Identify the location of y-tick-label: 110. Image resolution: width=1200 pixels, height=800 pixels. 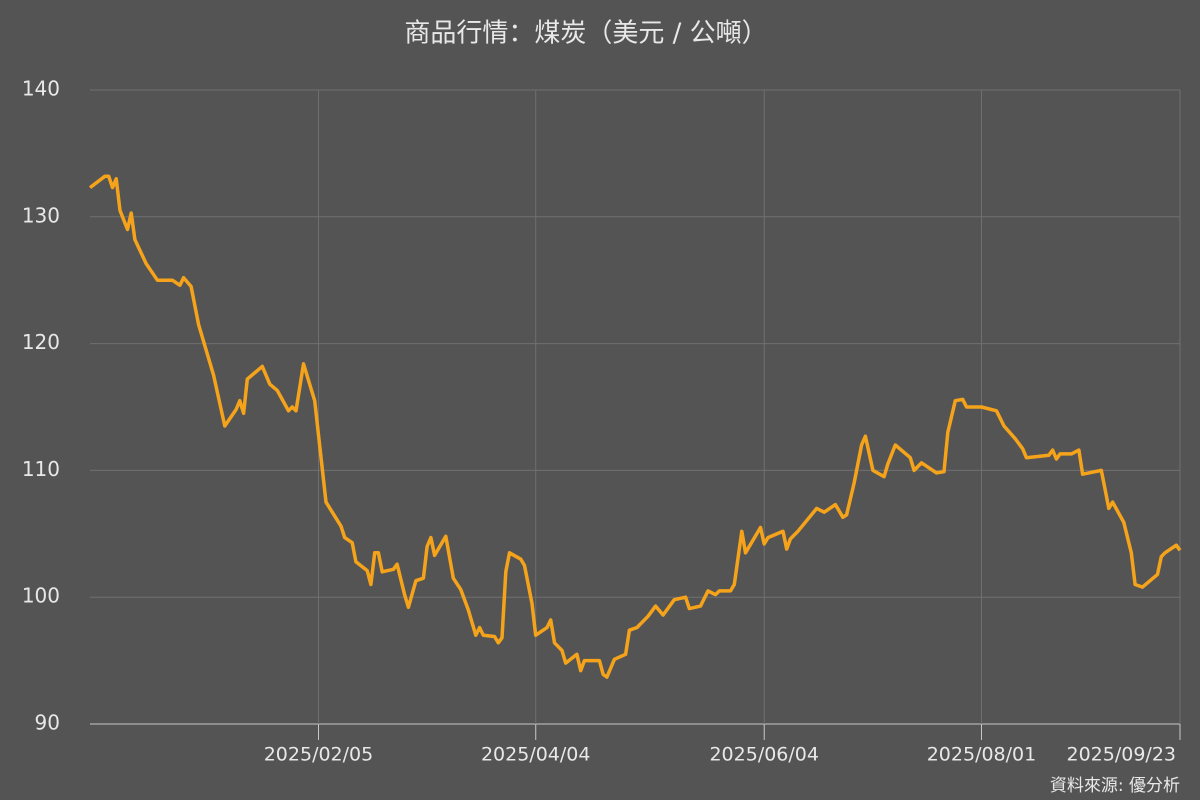
(41, 469).